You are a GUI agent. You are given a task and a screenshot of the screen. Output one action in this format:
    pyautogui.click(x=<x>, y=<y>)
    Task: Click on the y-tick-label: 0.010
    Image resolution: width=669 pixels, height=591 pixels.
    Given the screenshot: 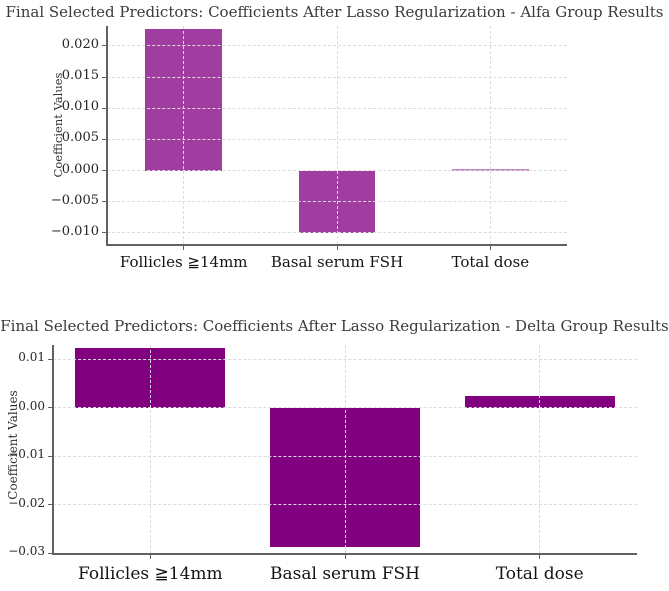 What is the action you would take?
    pyautogui.click(x=80, y=107)
    